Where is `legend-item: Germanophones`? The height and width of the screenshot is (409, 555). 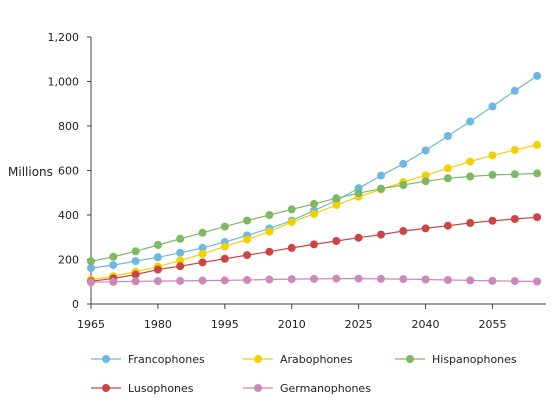
legend-item: Germanophones is located at coordinates (307, 388).